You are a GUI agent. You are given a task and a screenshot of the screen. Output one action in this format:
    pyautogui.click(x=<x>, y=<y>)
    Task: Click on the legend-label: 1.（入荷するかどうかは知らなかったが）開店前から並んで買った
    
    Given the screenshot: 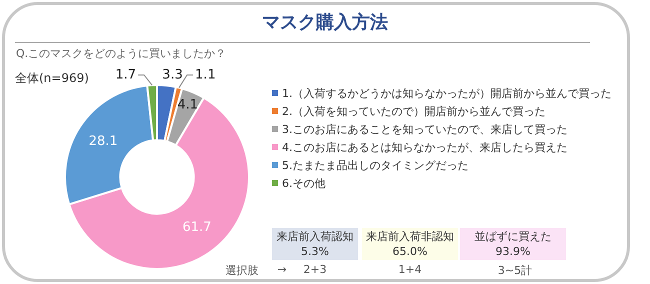 What is the action you would take?
    pyautogui.click(x=447, y=93)
    